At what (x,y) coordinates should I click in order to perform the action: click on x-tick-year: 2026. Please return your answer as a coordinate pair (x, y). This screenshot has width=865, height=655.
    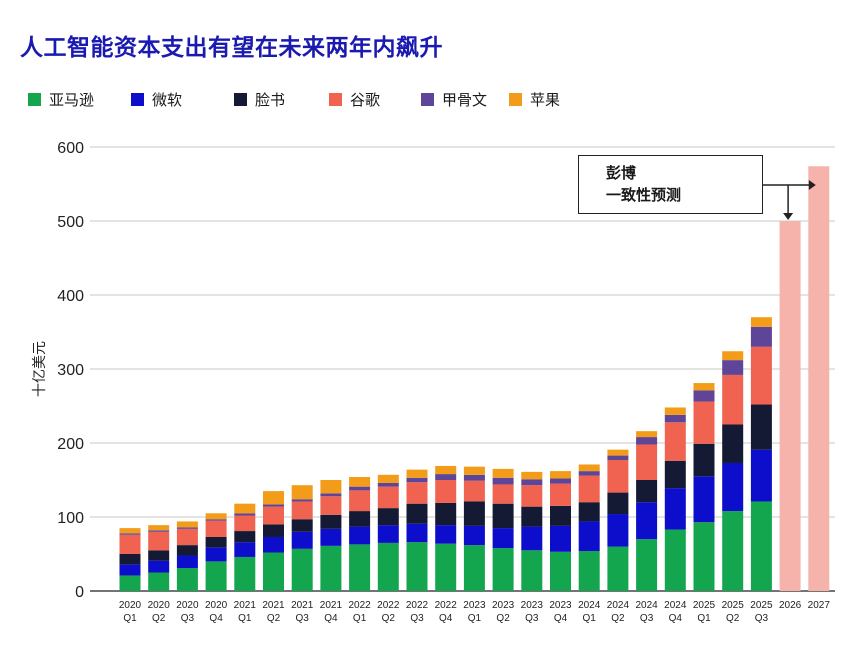
    Looking at the image, I should click on (790, 605).